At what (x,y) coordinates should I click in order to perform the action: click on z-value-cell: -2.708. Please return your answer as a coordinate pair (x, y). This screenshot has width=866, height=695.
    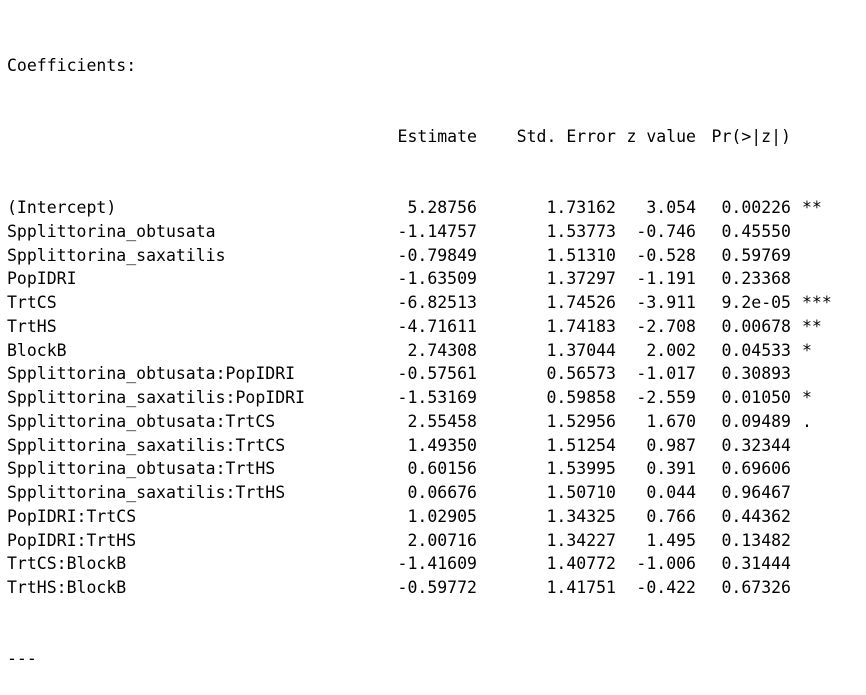
    Looking at the image, I should click on (666, 326).